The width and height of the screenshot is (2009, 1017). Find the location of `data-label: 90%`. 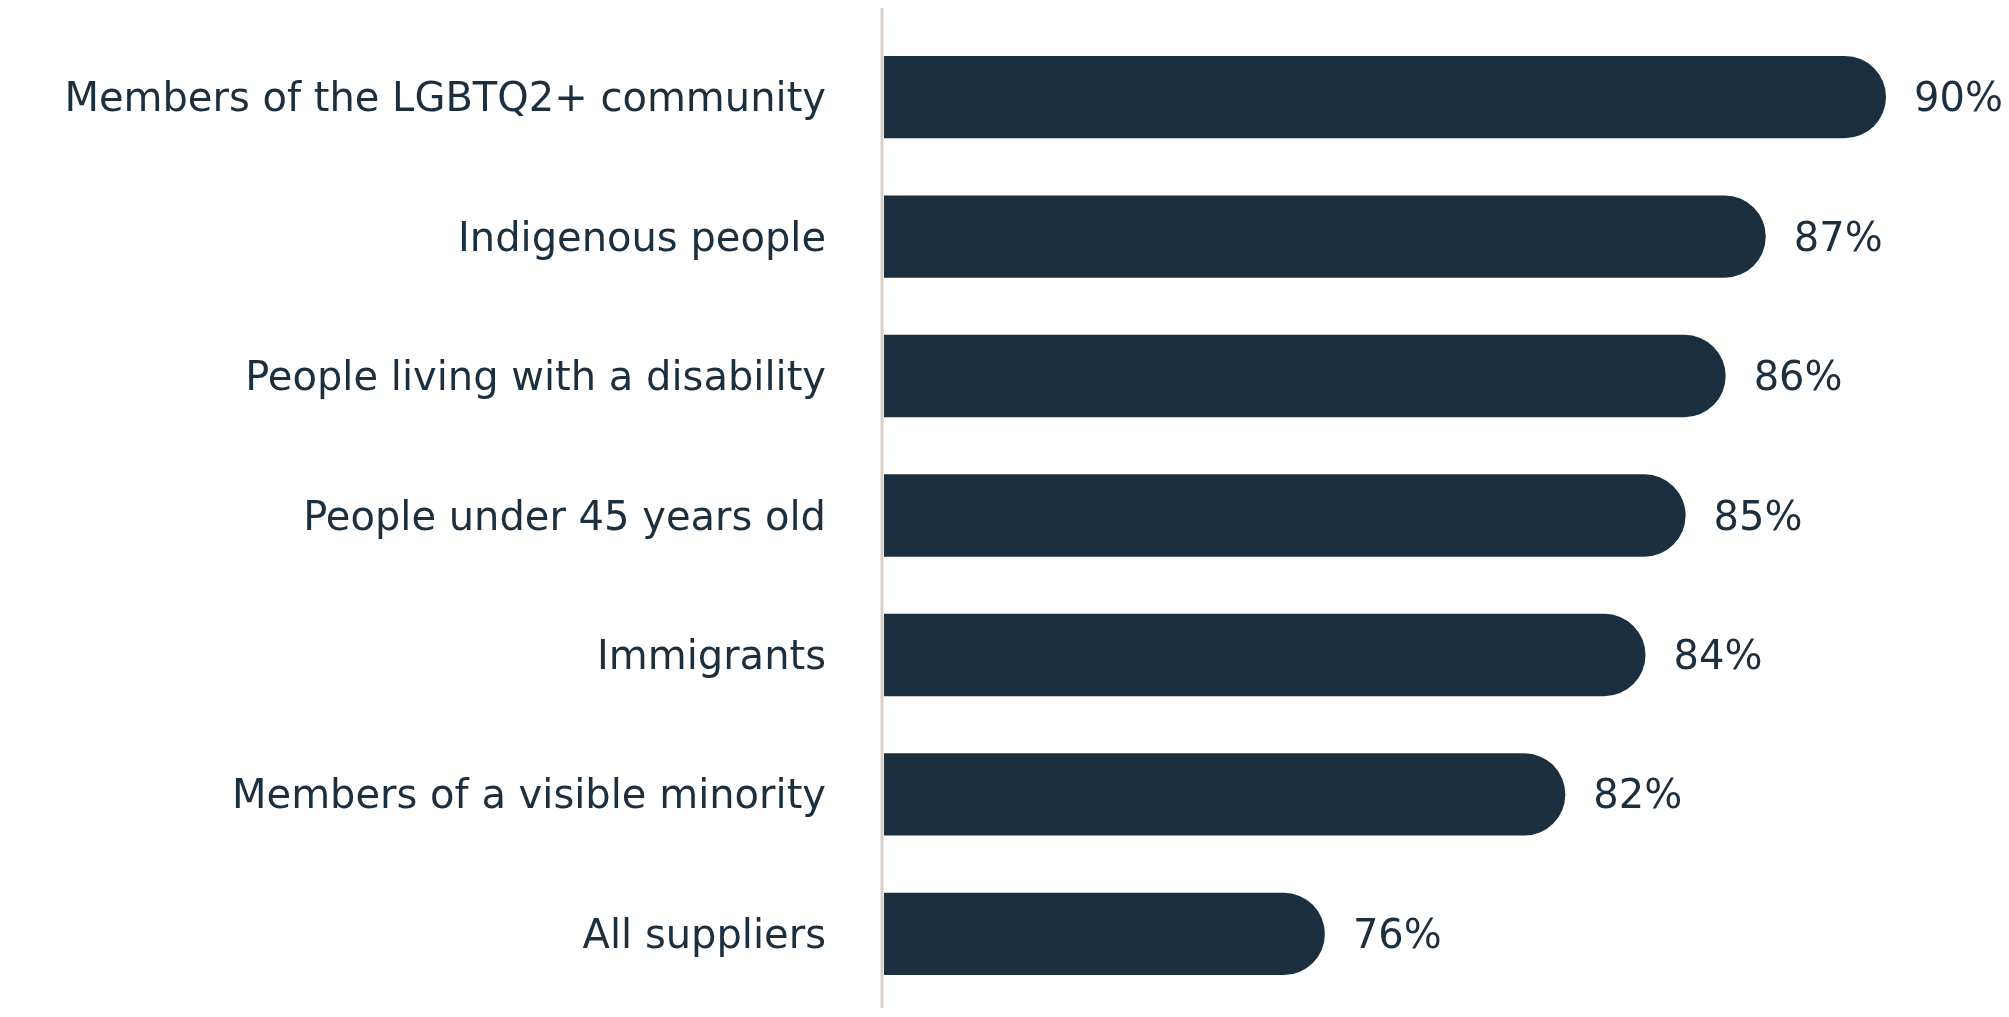

data-label: 90% is located at coordinates (1958, 97).